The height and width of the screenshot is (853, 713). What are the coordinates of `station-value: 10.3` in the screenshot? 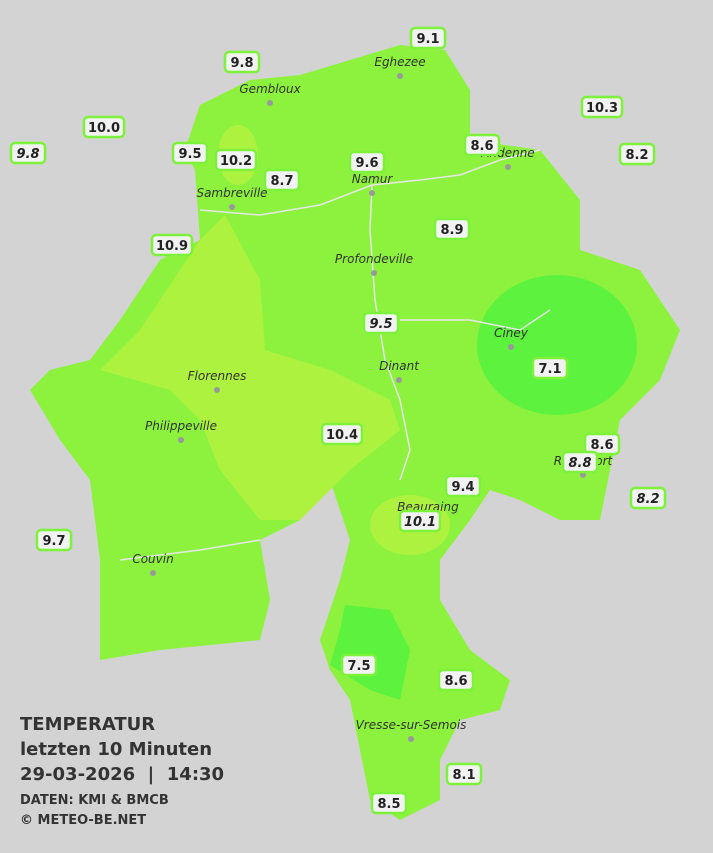 It's located at (602, 108).